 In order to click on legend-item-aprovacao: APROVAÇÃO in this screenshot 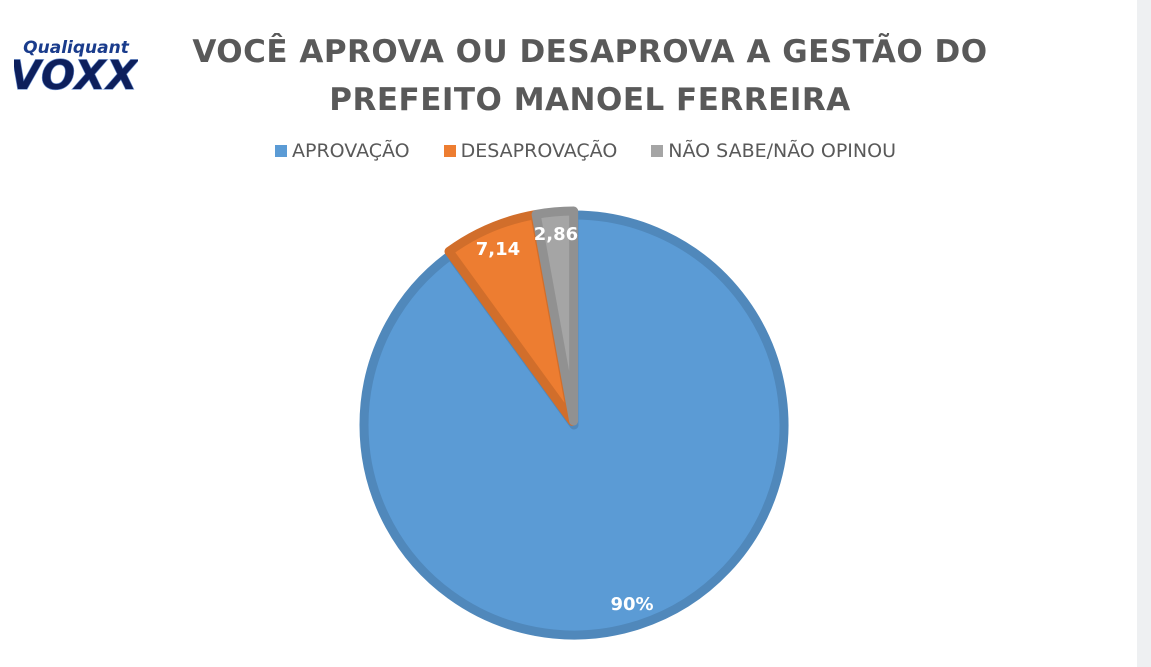, I will do `click(342, 151)`.